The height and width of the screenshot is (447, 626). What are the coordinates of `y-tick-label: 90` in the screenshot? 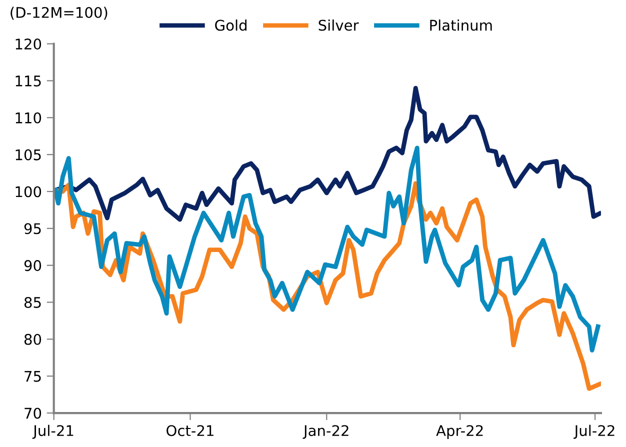 It's located at (33, 266).